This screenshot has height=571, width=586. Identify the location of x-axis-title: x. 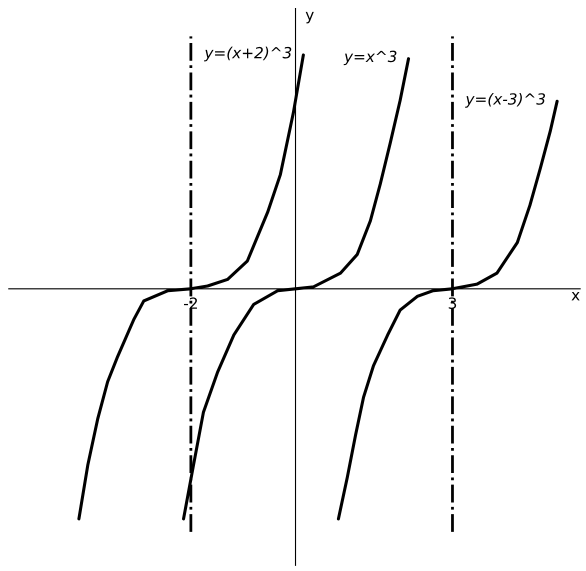
(576, 296).